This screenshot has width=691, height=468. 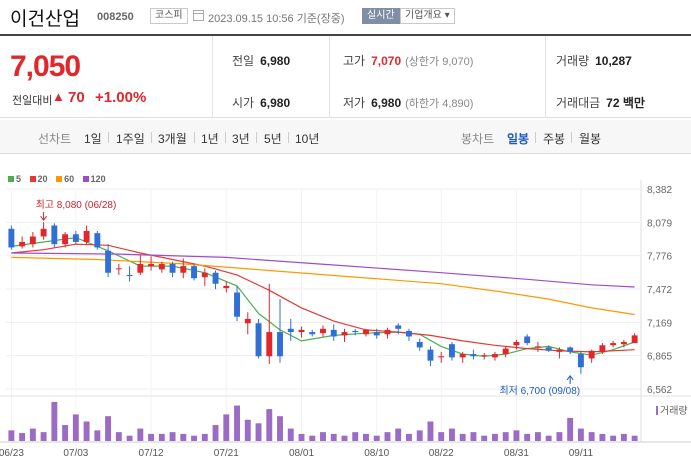 I want to click on low-price: 저가 6,980 (하한가 4,890), so click(x=408, y=103).